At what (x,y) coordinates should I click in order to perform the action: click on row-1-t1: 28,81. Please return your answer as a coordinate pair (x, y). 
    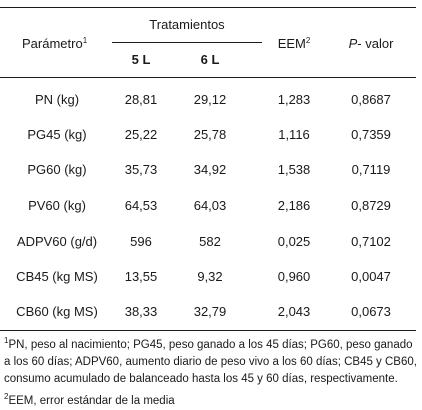
    Looking at the image, I should click on (141, 99).